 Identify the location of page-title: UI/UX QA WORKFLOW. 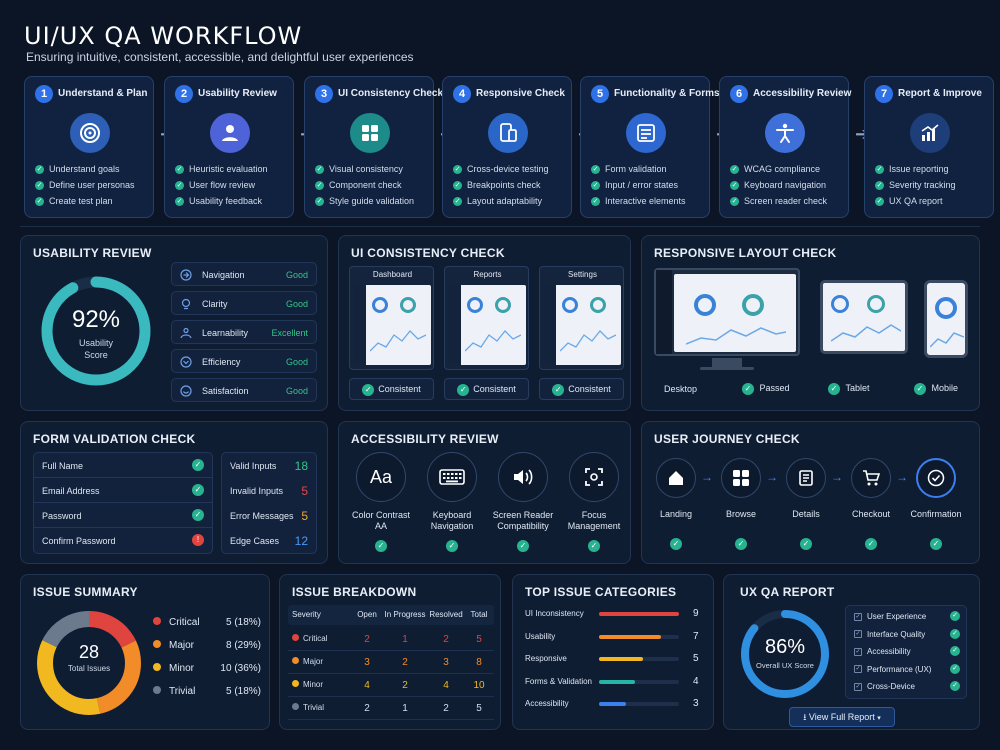
(163, 36).